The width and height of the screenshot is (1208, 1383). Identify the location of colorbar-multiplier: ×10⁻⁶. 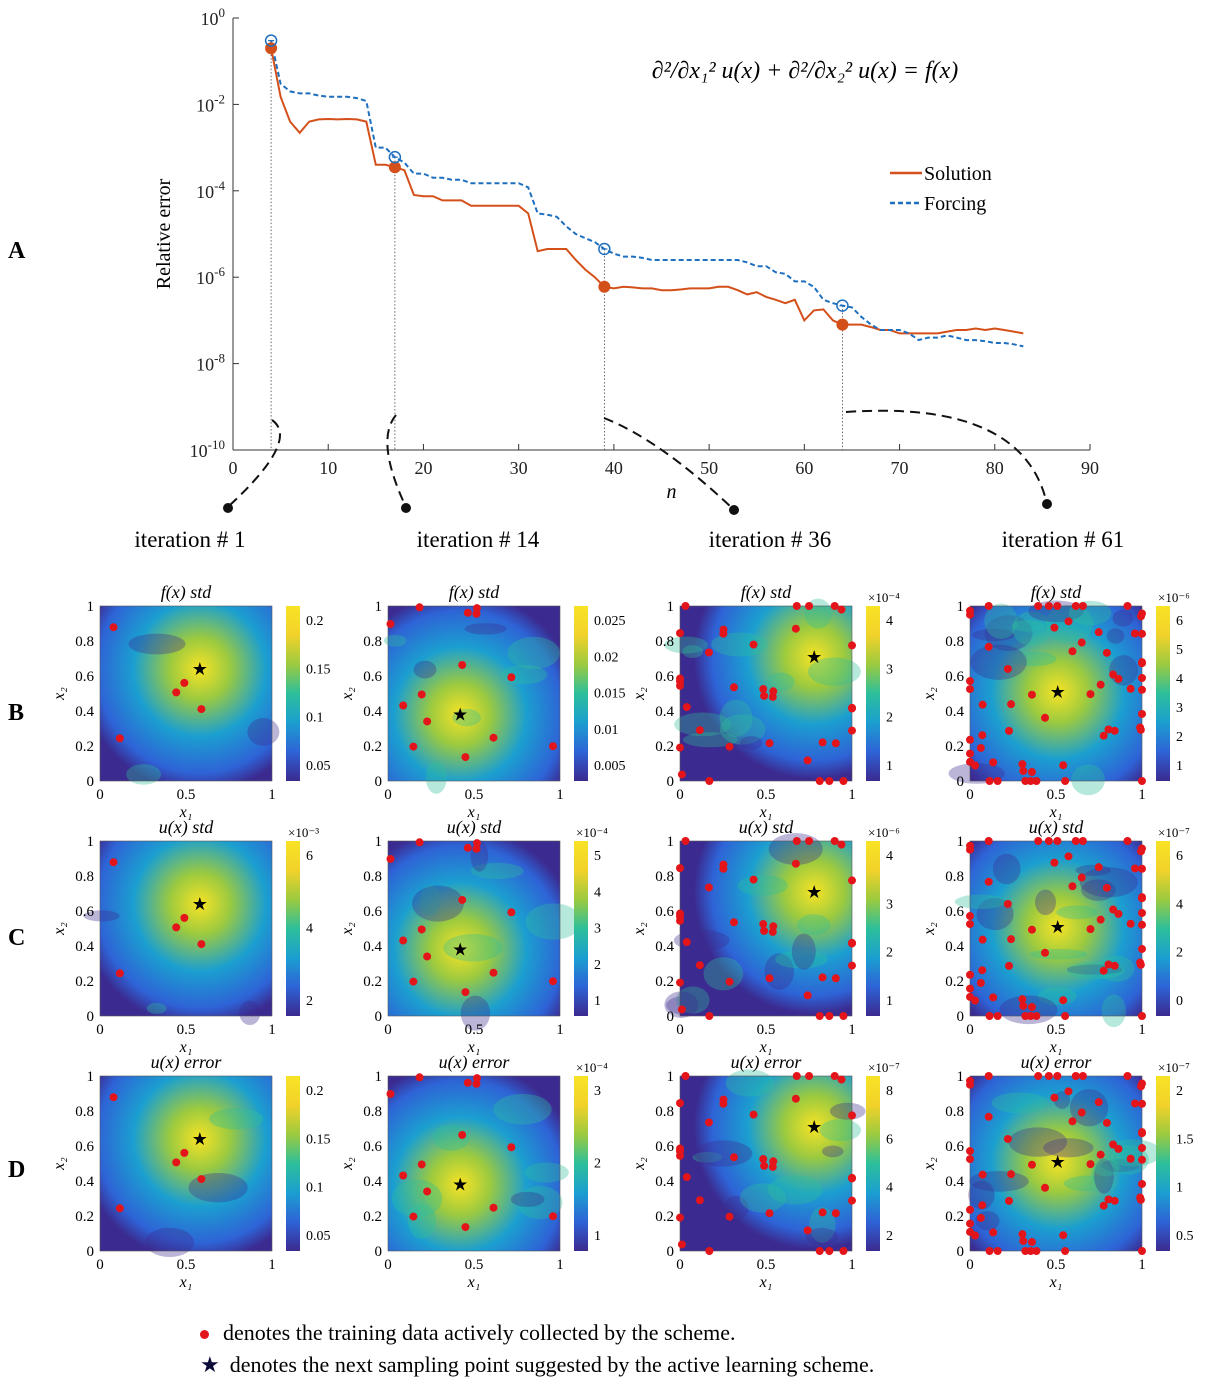
(1174, 597).